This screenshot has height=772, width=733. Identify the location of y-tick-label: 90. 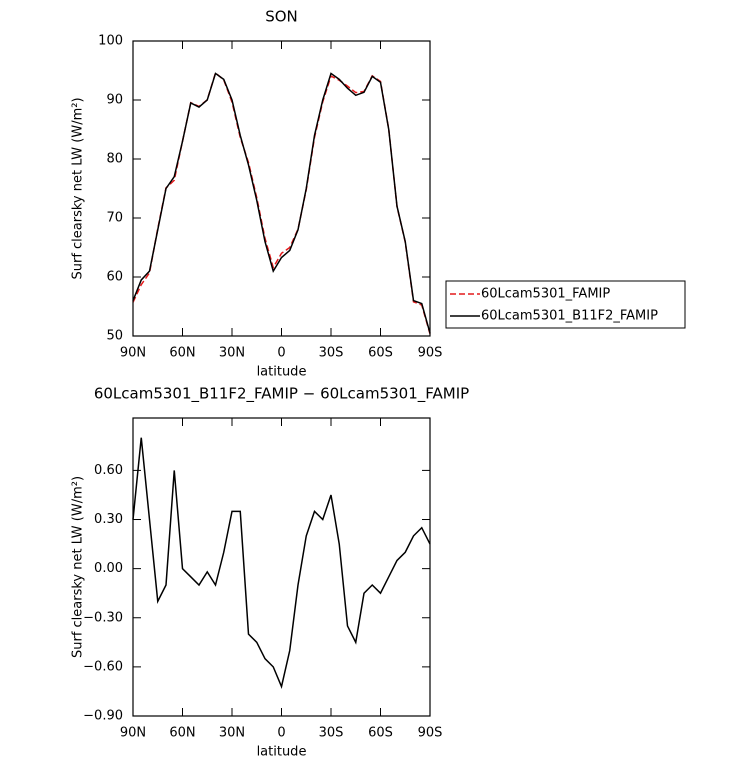
(114, 100).